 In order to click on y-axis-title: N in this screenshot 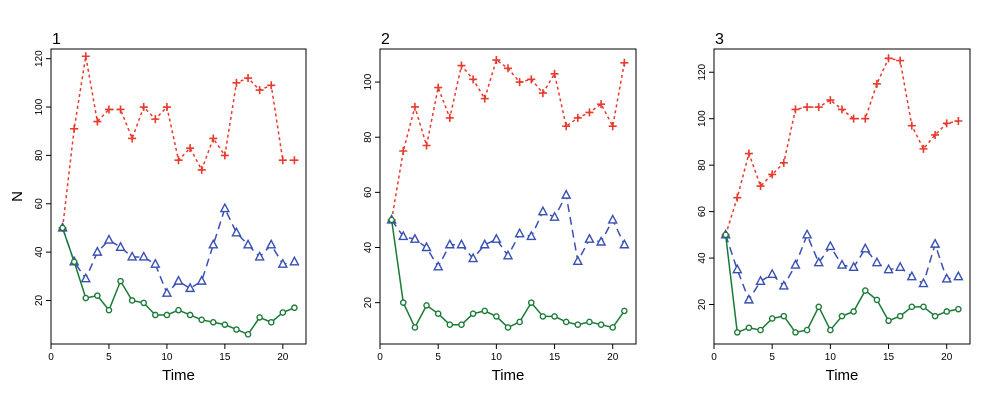, I will do `click(17, 196)`.